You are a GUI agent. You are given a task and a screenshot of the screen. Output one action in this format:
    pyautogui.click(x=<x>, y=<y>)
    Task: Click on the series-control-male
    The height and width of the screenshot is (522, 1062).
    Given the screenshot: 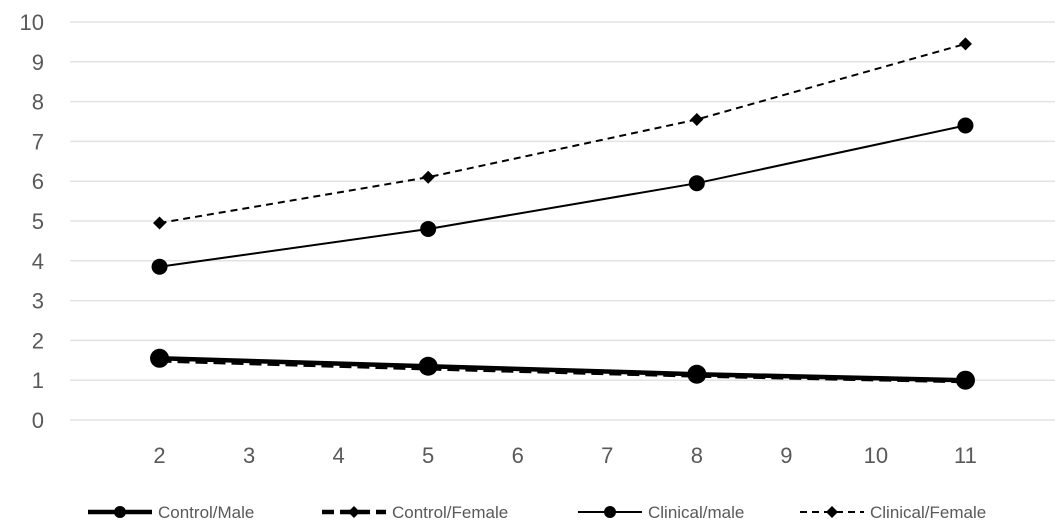 What is the action you would take?
    pyautogui.click(x=562, y=369)
    